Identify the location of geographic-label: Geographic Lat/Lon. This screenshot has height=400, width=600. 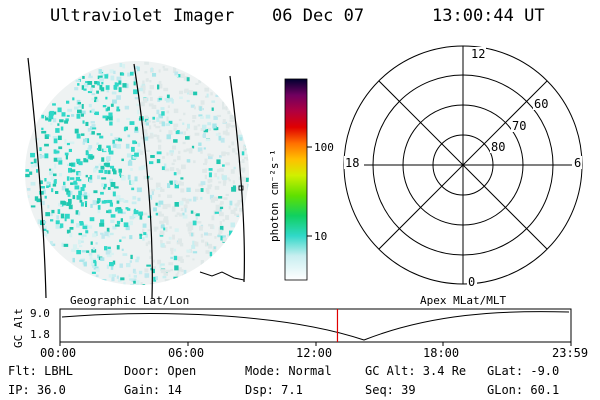
(130, 300).